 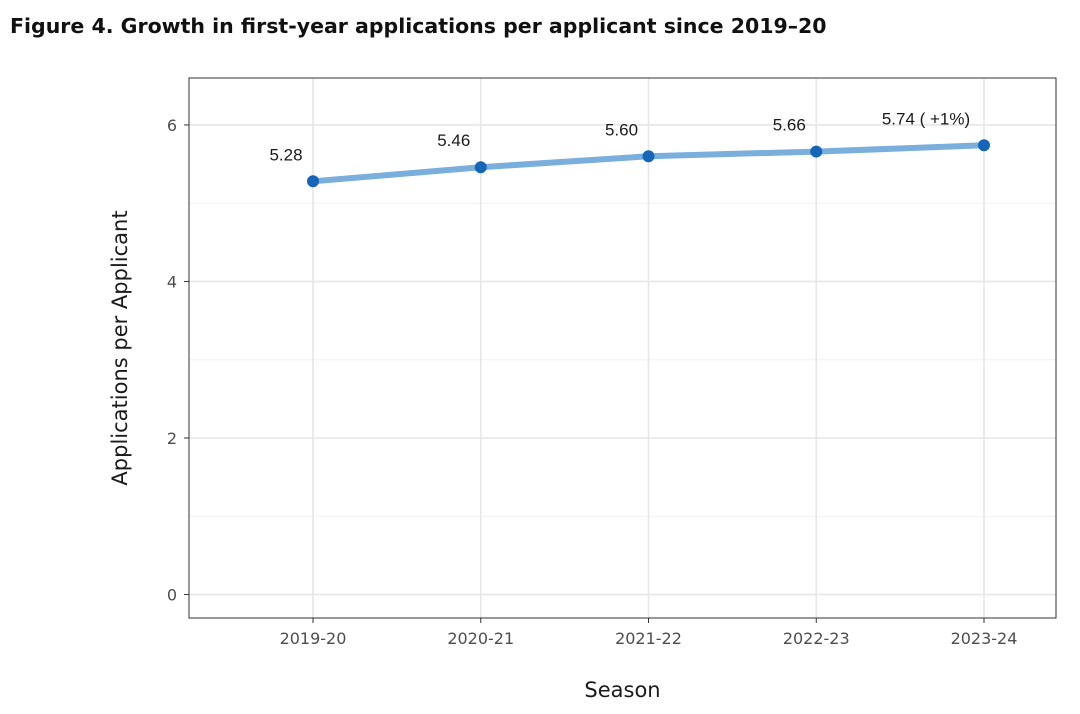 I want to click on y-tick-label: 4, so click(x=172, y=281).